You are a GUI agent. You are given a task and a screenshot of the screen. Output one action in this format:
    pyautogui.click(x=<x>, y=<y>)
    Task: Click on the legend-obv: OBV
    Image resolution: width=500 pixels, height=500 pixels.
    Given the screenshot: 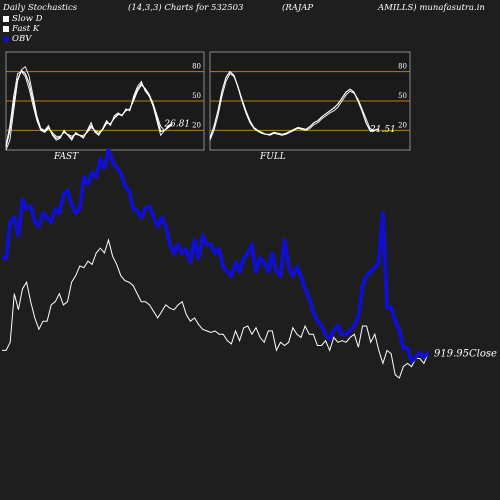 What is the action you would take?
    pyautogui.click(x=17, y=39)
    